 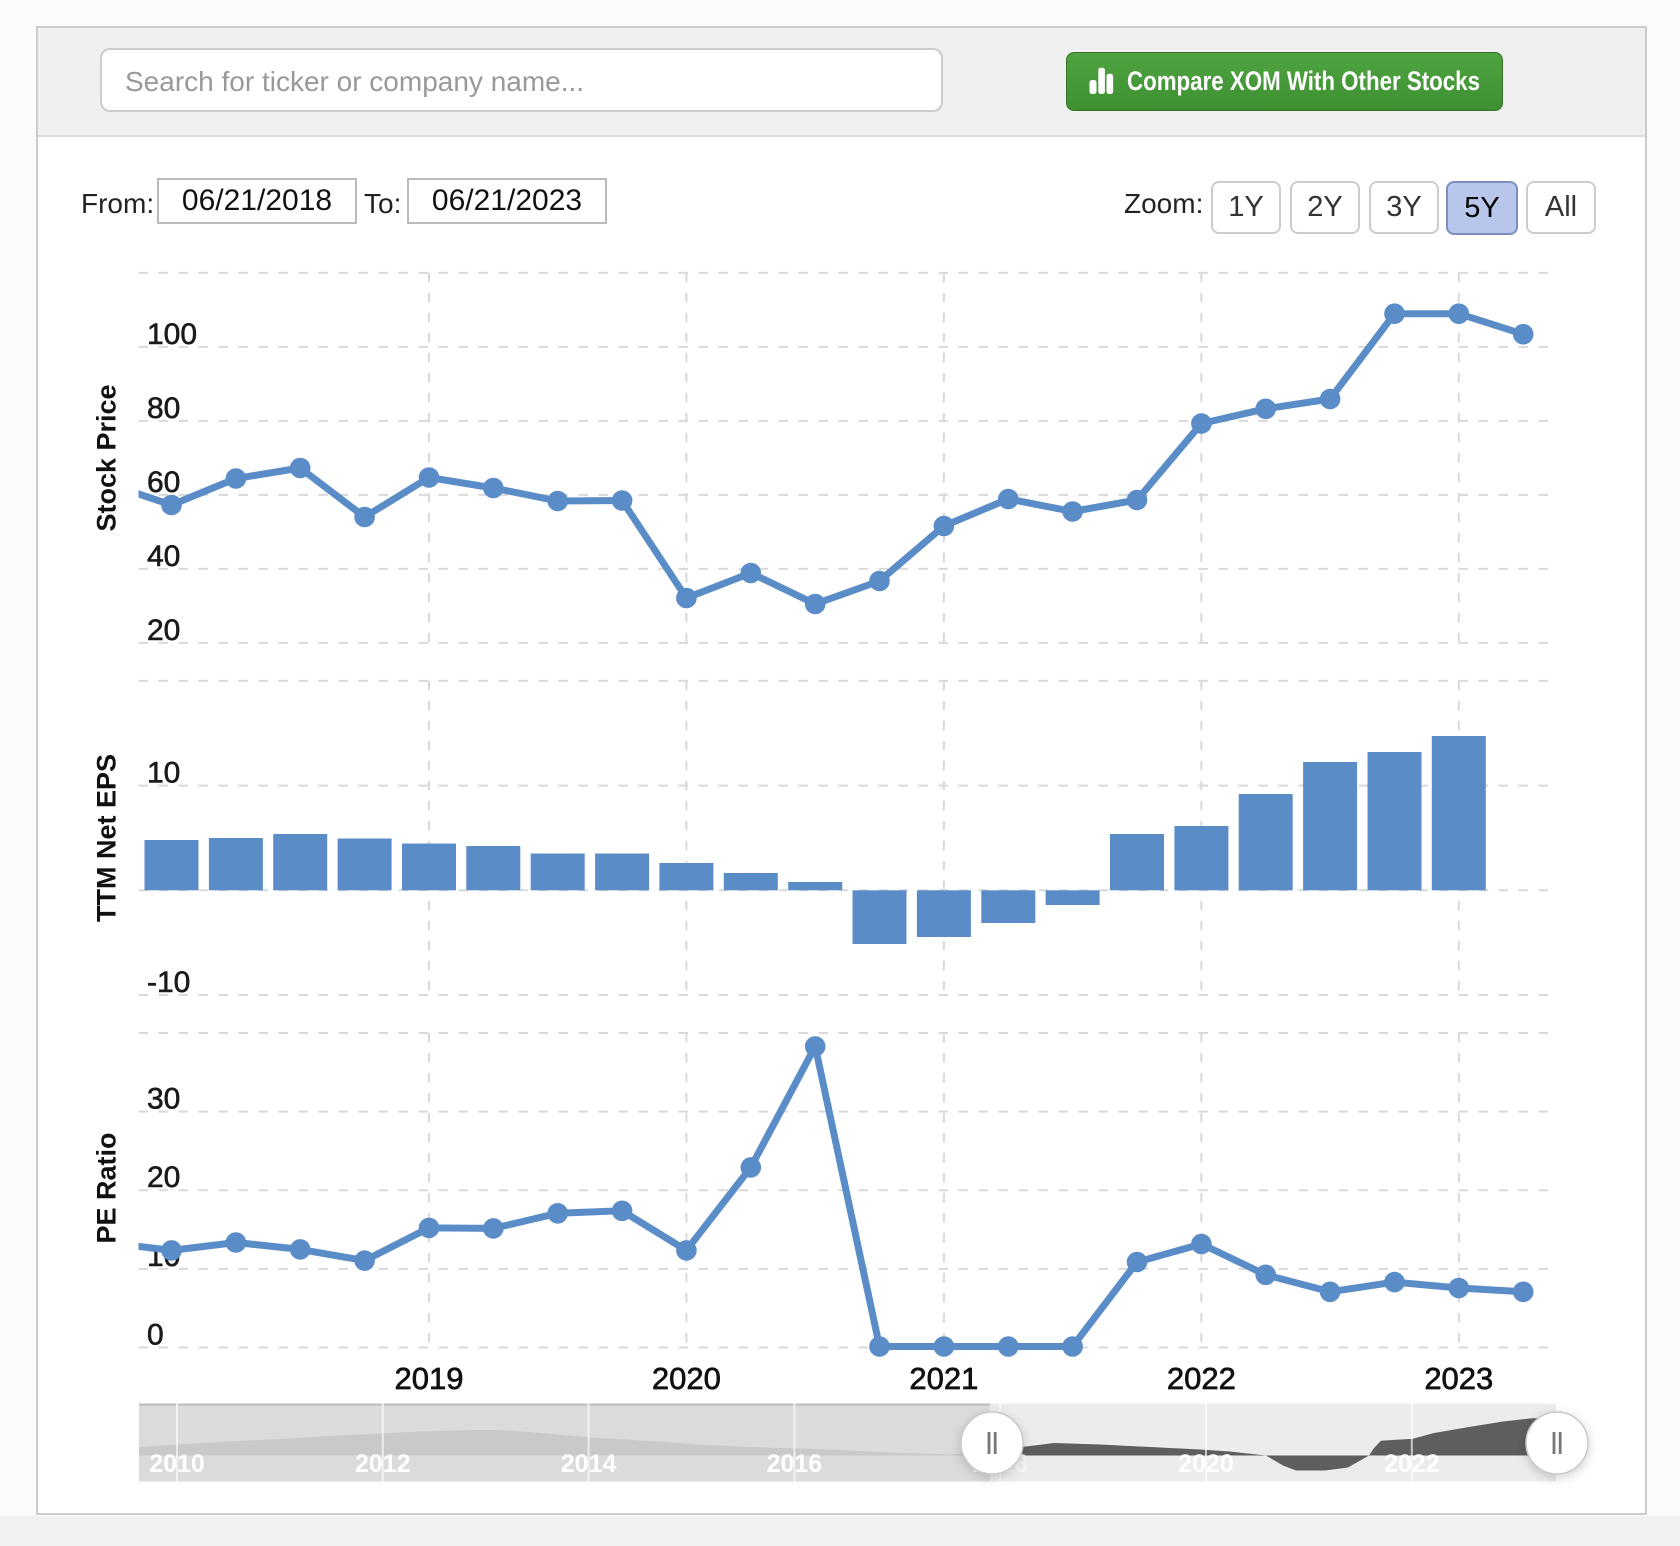 What do you see at coordinates (429, 1378) in the screenshot?
I see `svg-text: 2019` at bounding box center [429, 1378].